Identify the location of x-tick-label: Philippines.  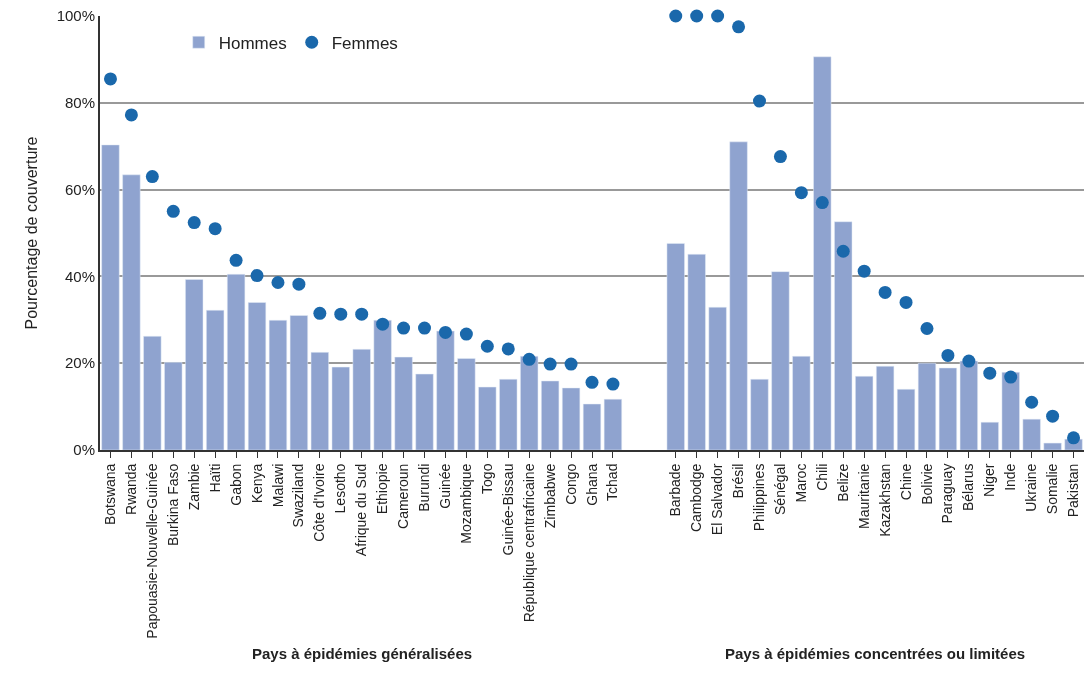
(759, 497).